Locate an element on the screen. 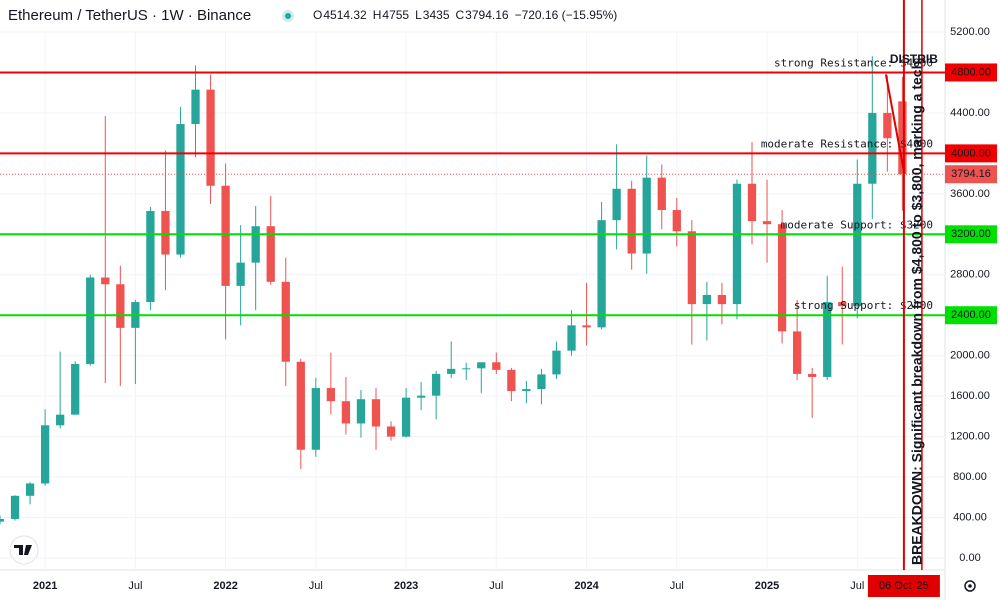  quote-value: 3794.16 is located at coordinates (487, 15).